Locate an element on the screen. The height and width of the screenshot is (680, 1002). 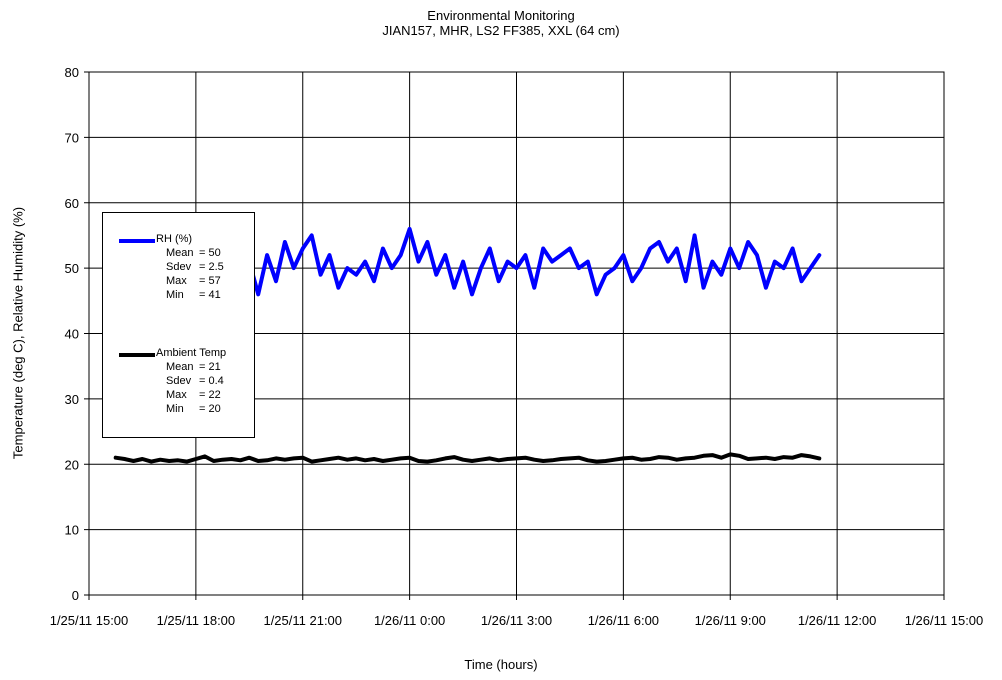
series-line-rh is located at coordinates (521, 261).